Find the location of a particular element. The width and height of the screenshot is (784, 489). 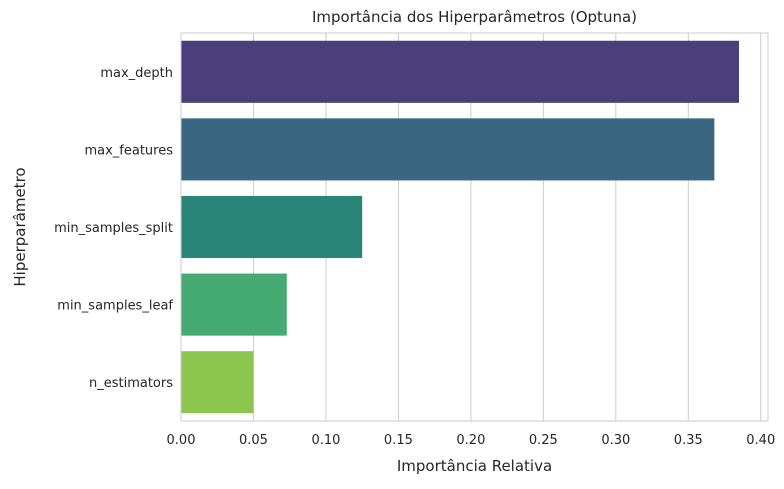

x-tick-label: 0.40 is located at coordinates (760, 440).